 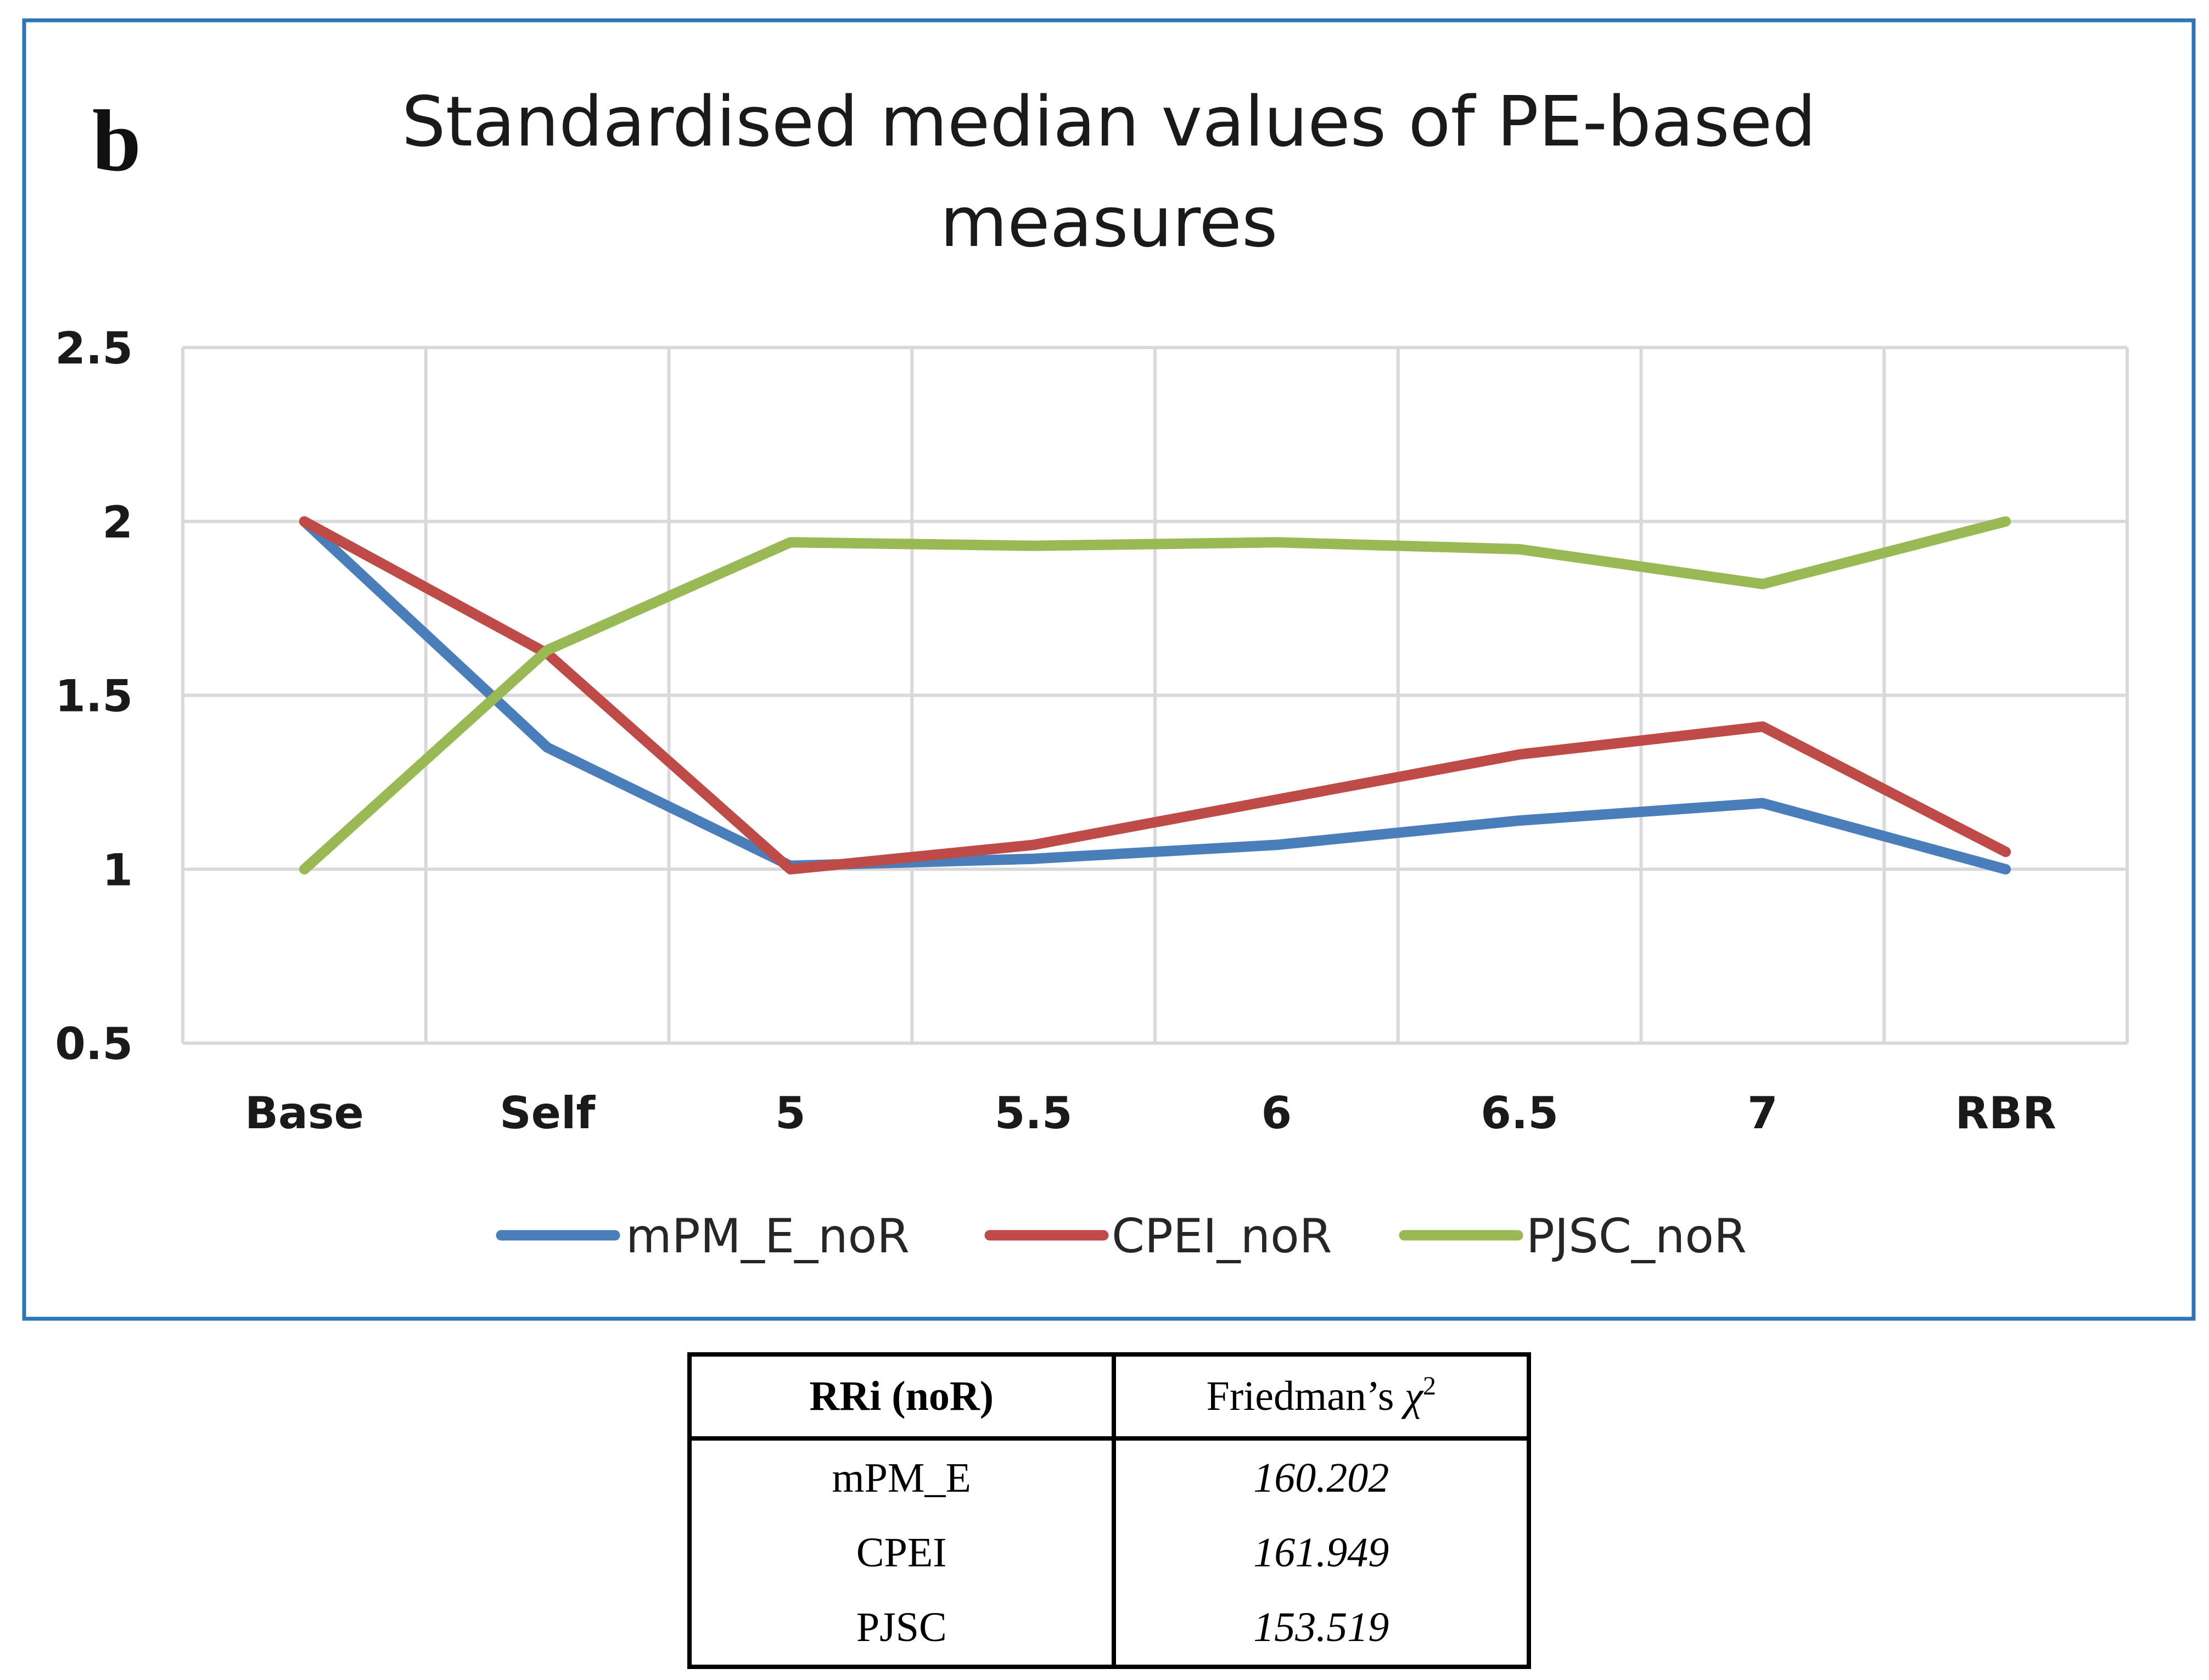 What do you see at coordinates (94, 348) in the screenshot?
I see `y-tick-label: 2.5` at bounding box center [94, 348].